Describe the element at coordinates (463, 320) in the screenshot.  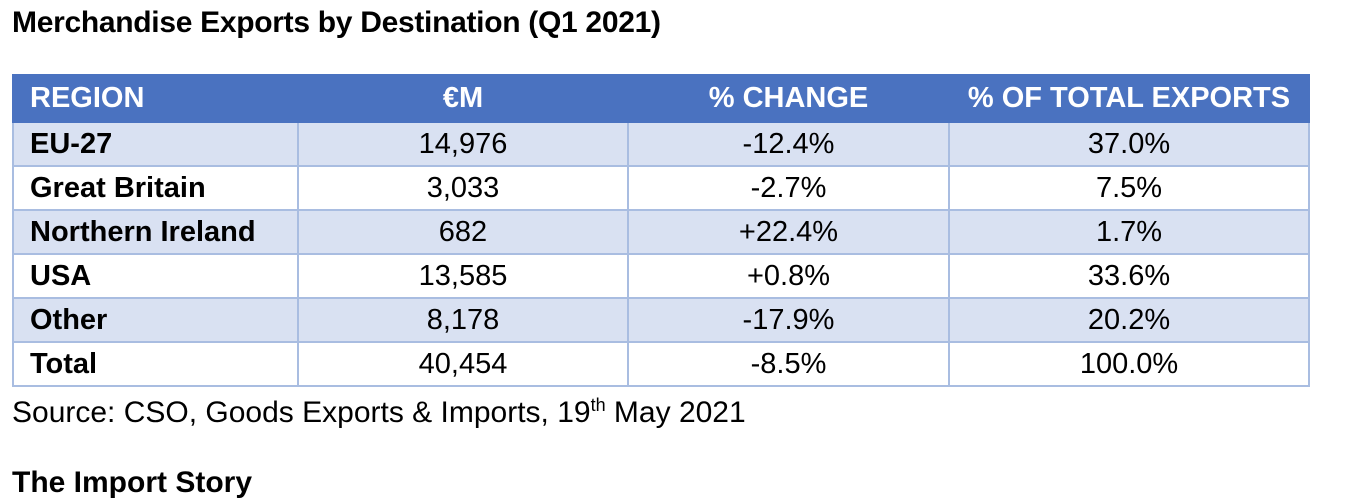
I see `cell-eur-m: 8,178` at that location.